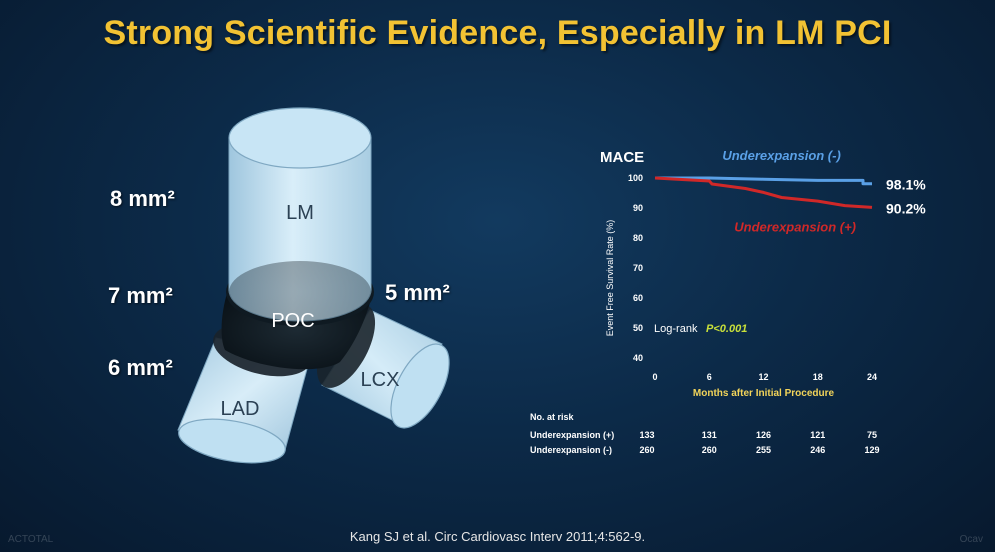 The width and height of the screenshot is (995, 552). I want to click on poc-area-label: 7 mm², so click(140, 295).